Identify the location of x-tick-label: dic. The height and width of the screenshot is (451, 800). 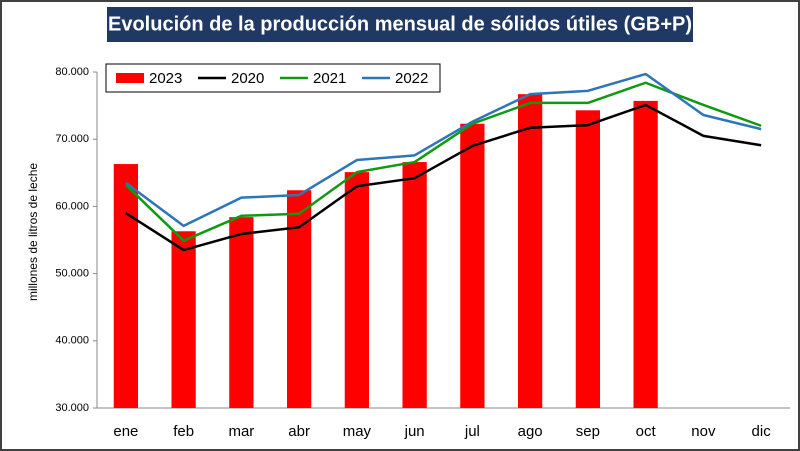
(762, 431).